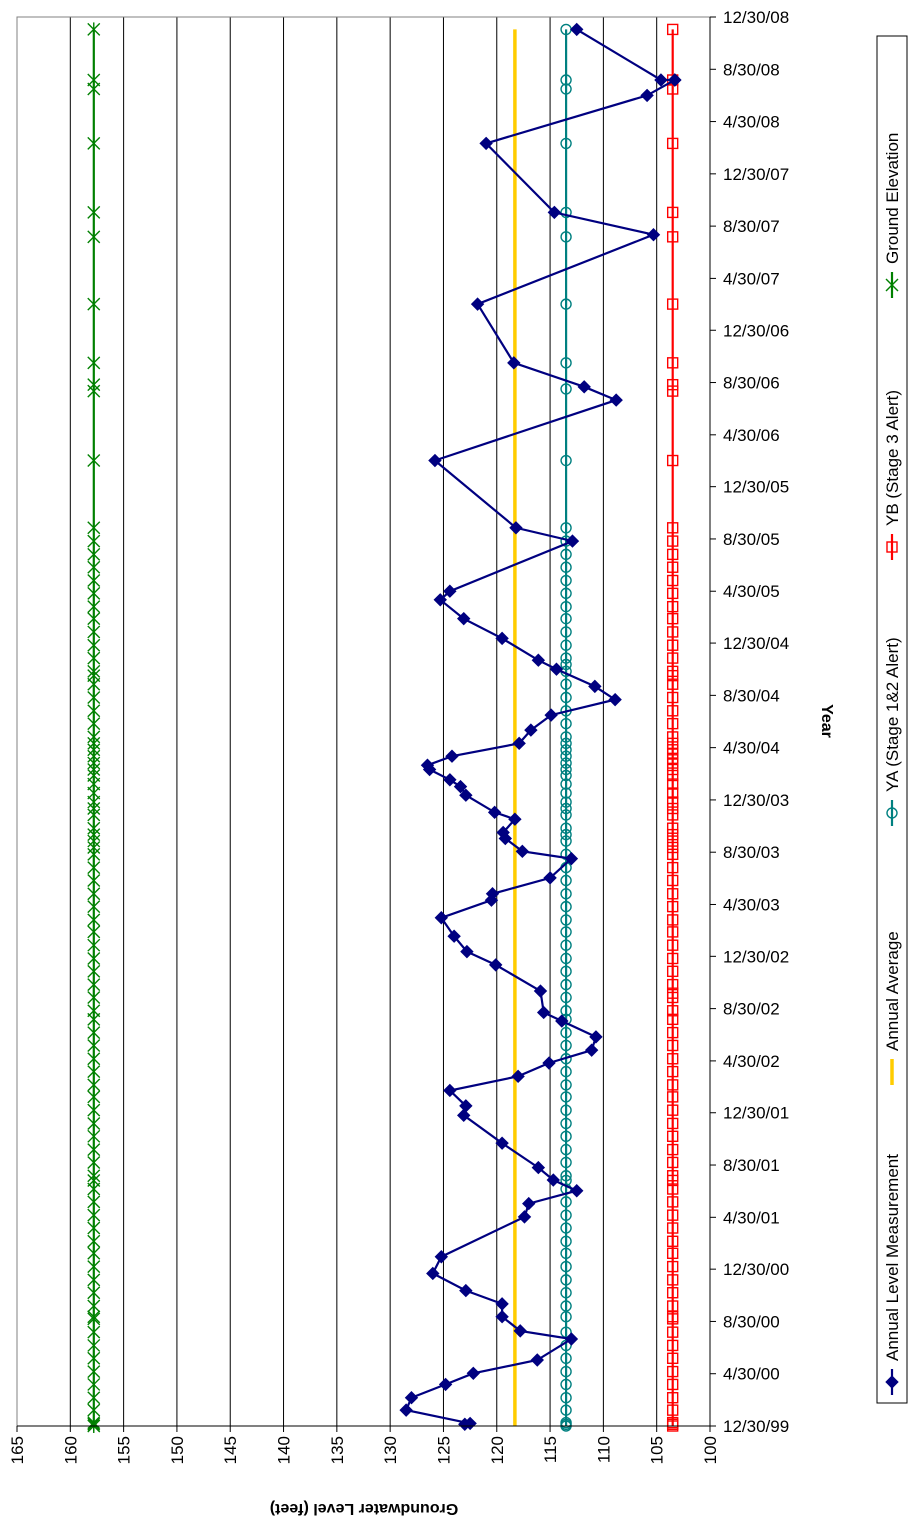 Image resolution: width=908 pixels, height=1521 pixels. I want to click on legend-item: YB (Stage 3 Alert), so click(892, 475).